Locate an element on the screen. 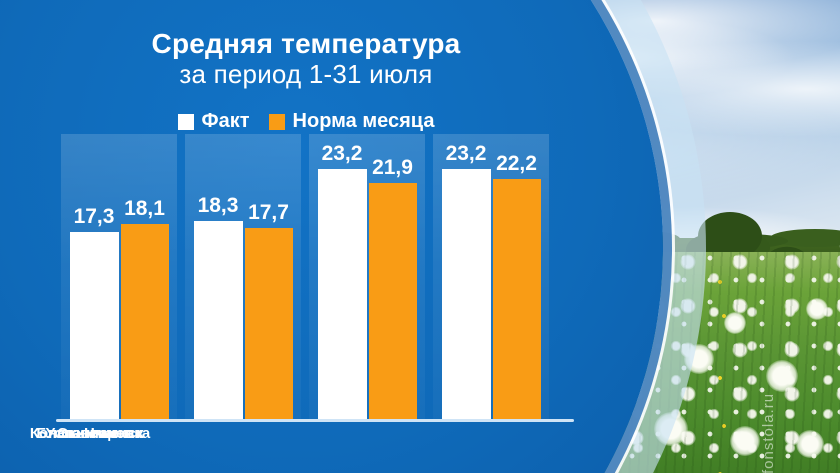  legend-item-fact: Факт is located at coordinates (213, 121).